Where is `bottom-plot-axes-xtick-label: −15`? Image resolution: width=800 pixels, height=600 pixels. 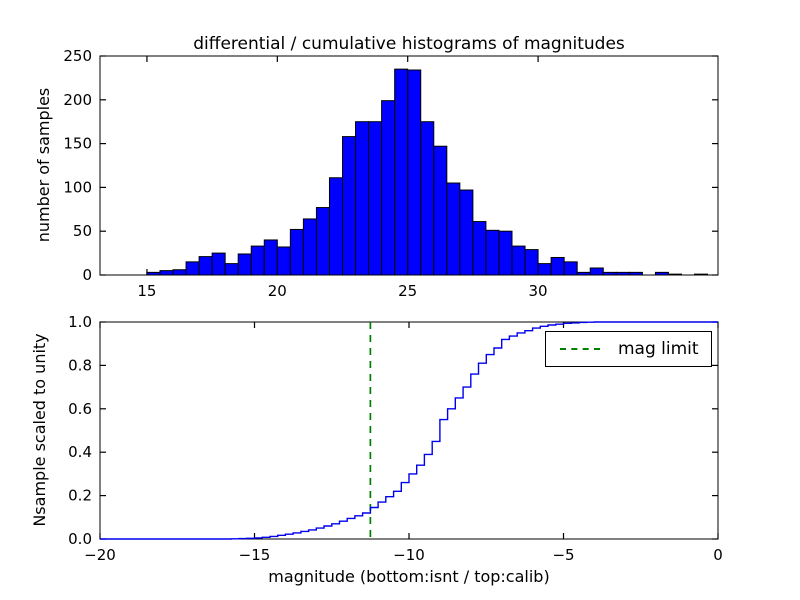
bottom-plot-axes-xtick-label: −15 is located at coordinates (255, 555).